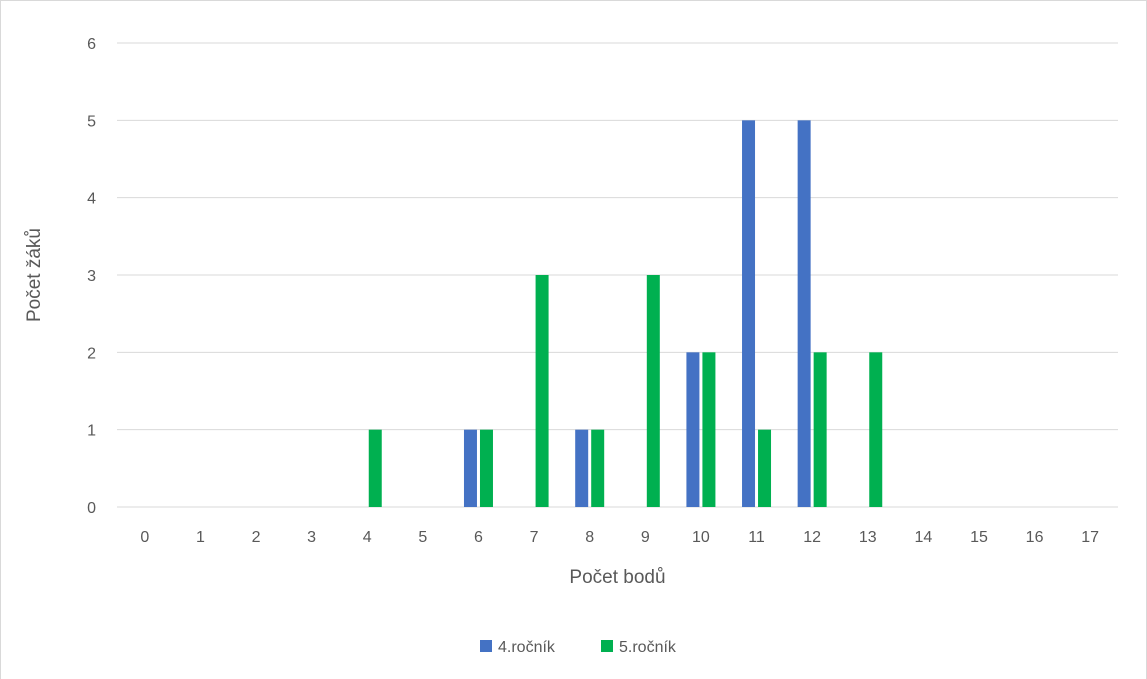  I want to click on y-tick-label: 6, so click(91, 44).